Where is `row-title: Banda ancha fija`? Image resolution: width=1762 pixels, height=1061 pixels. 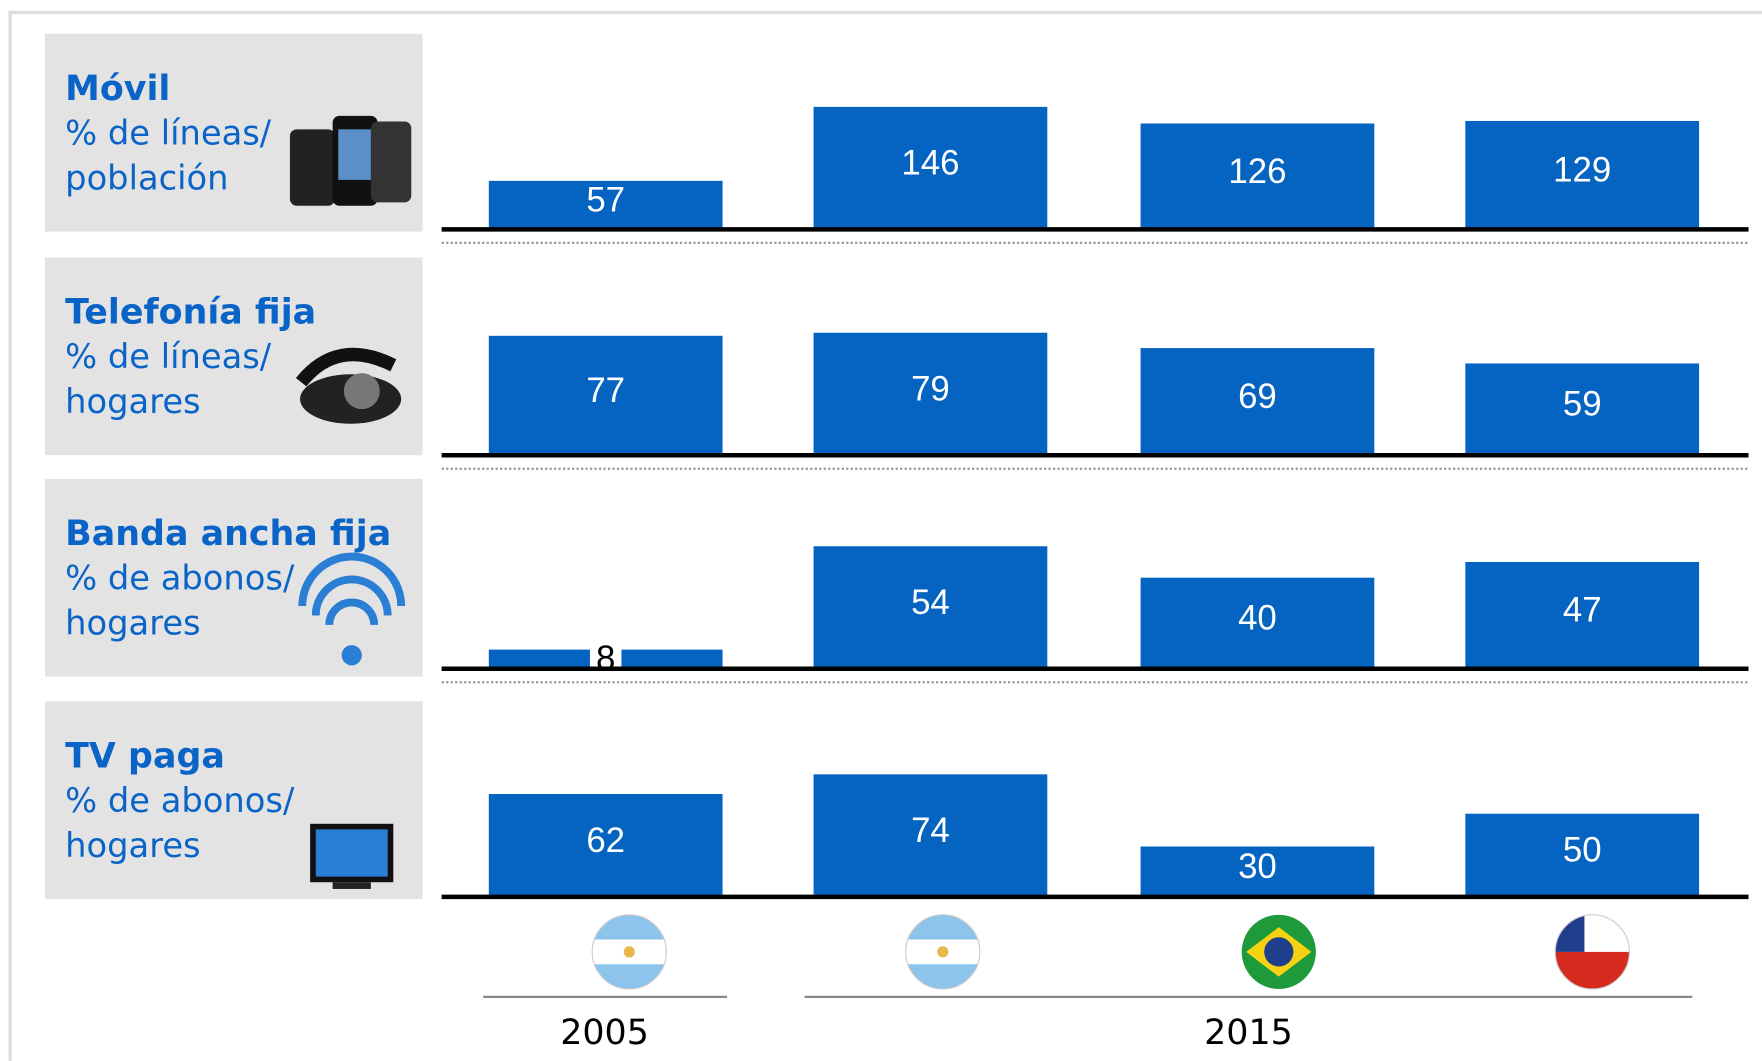
row-title: Banda ancha fija is located at coordinates (228, 534).